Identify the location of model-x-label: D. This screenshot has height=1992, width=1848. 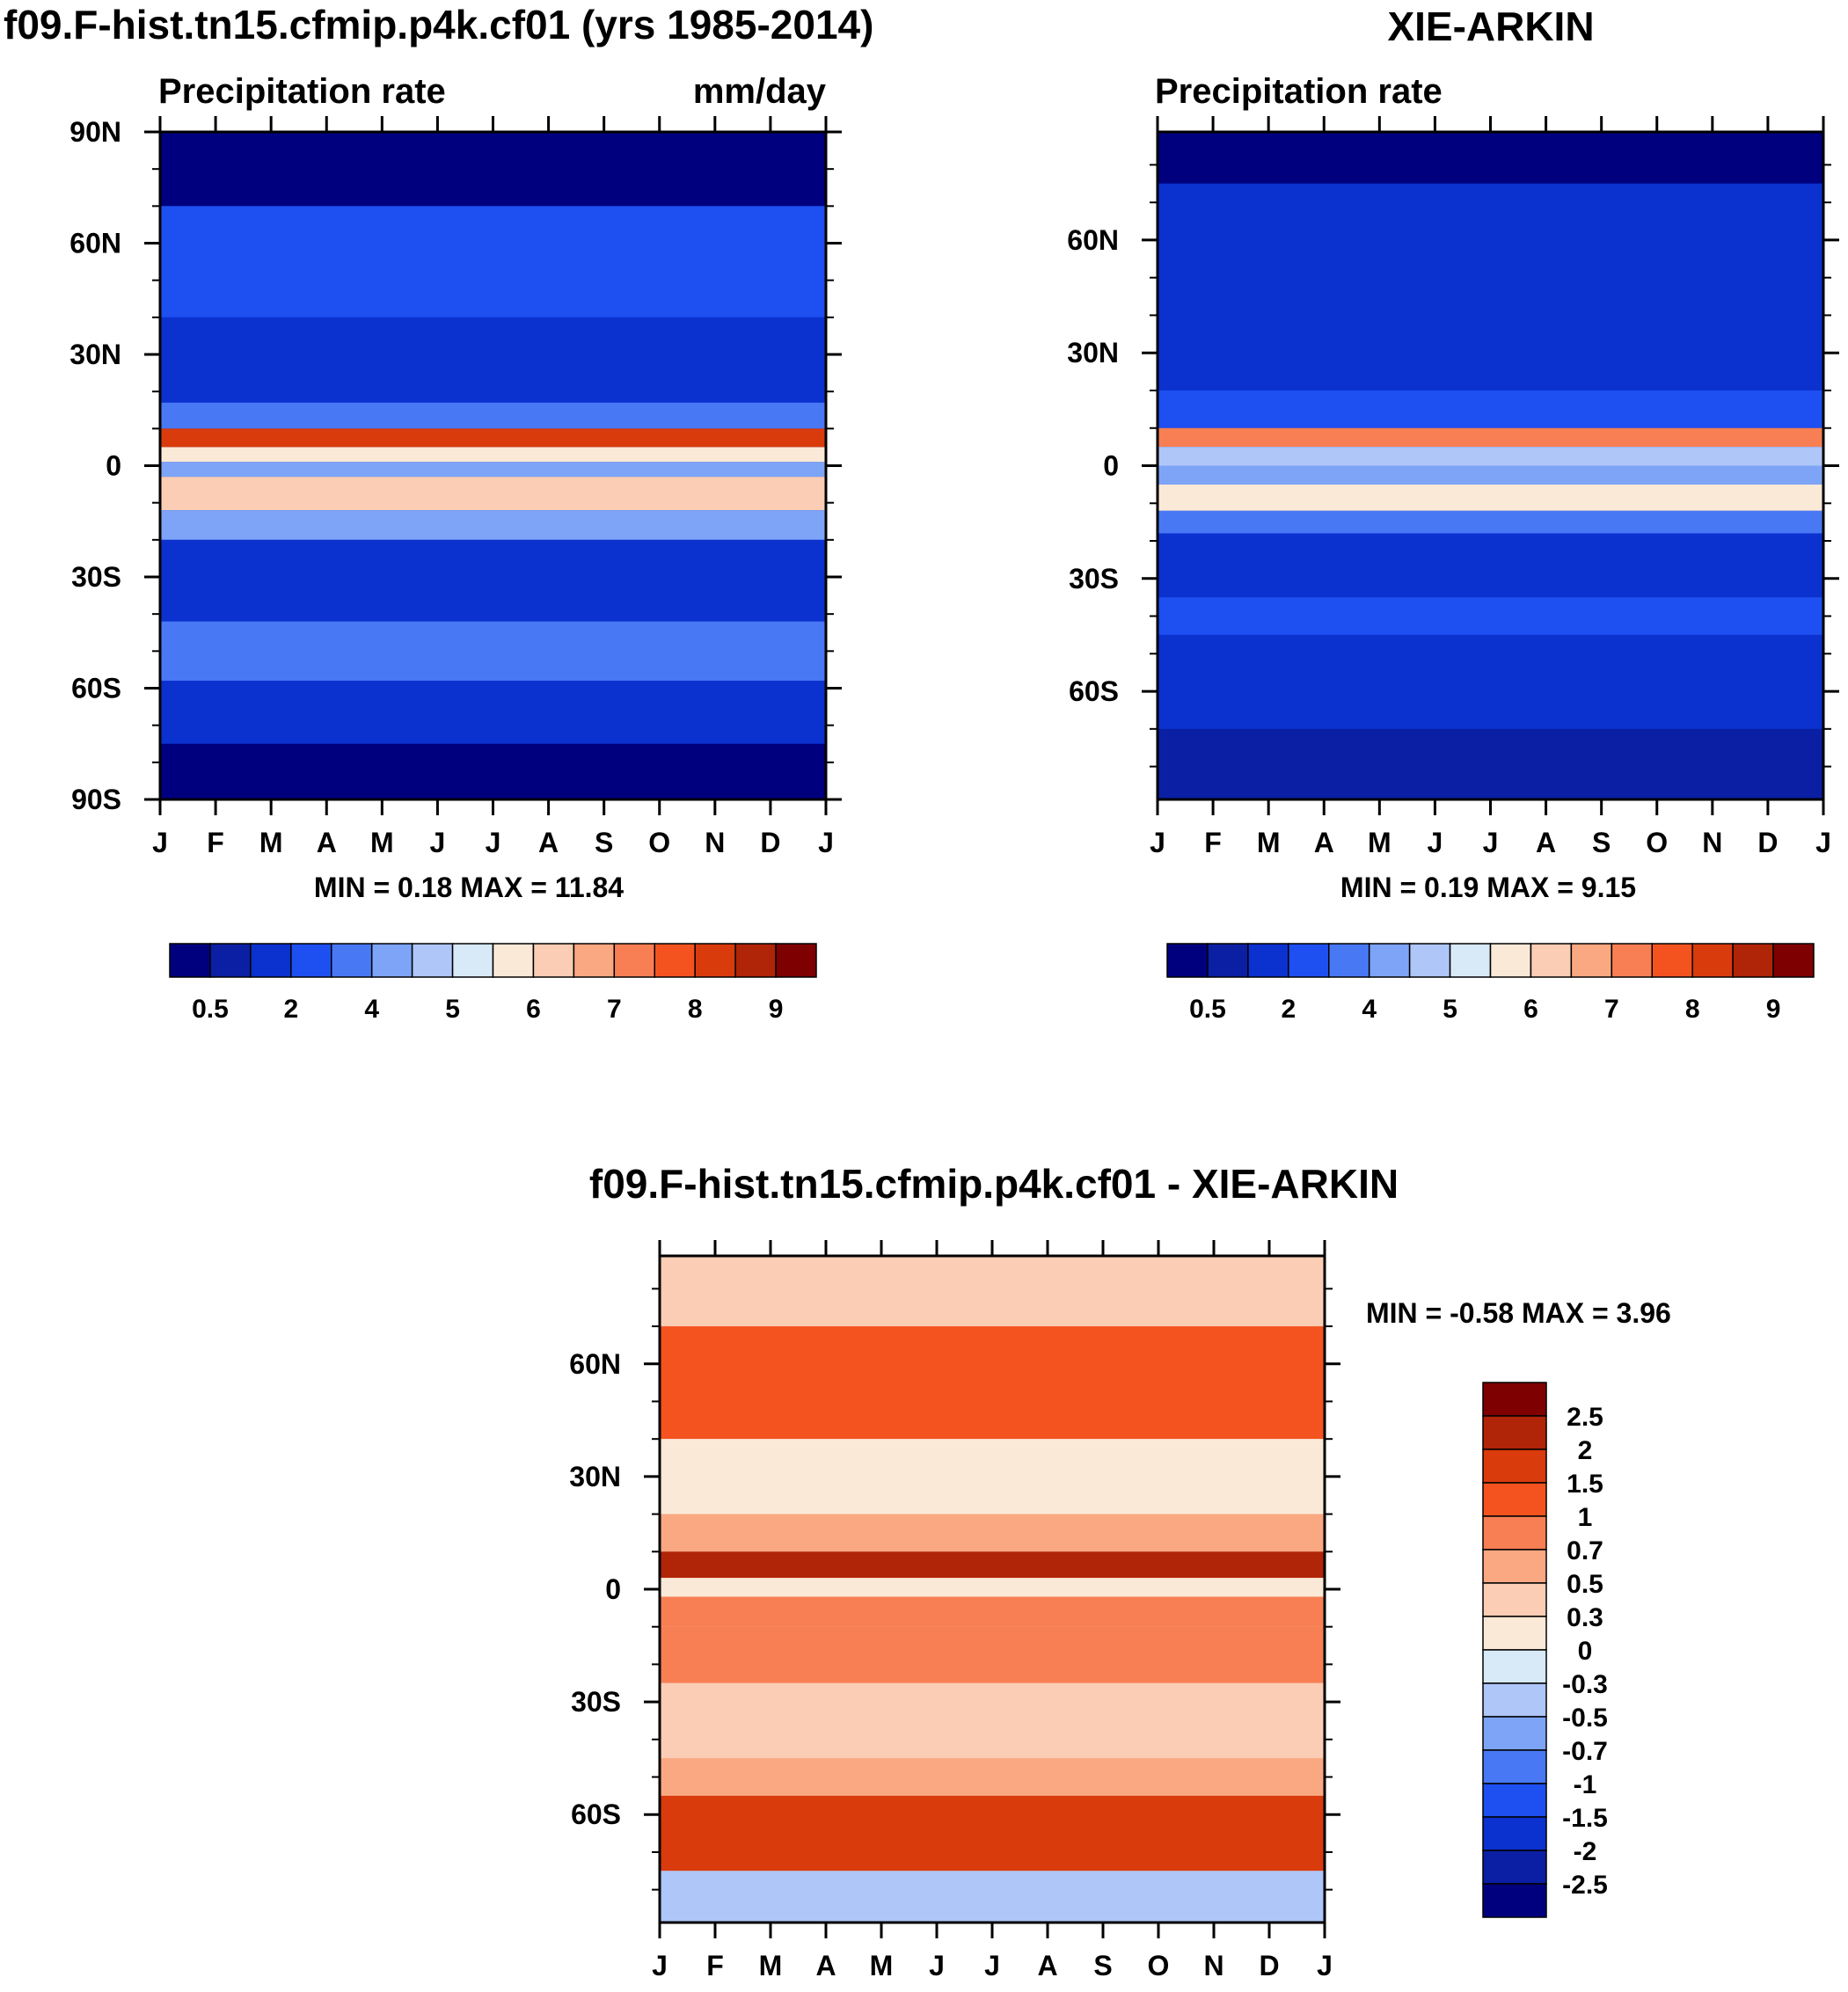
(770, 842).